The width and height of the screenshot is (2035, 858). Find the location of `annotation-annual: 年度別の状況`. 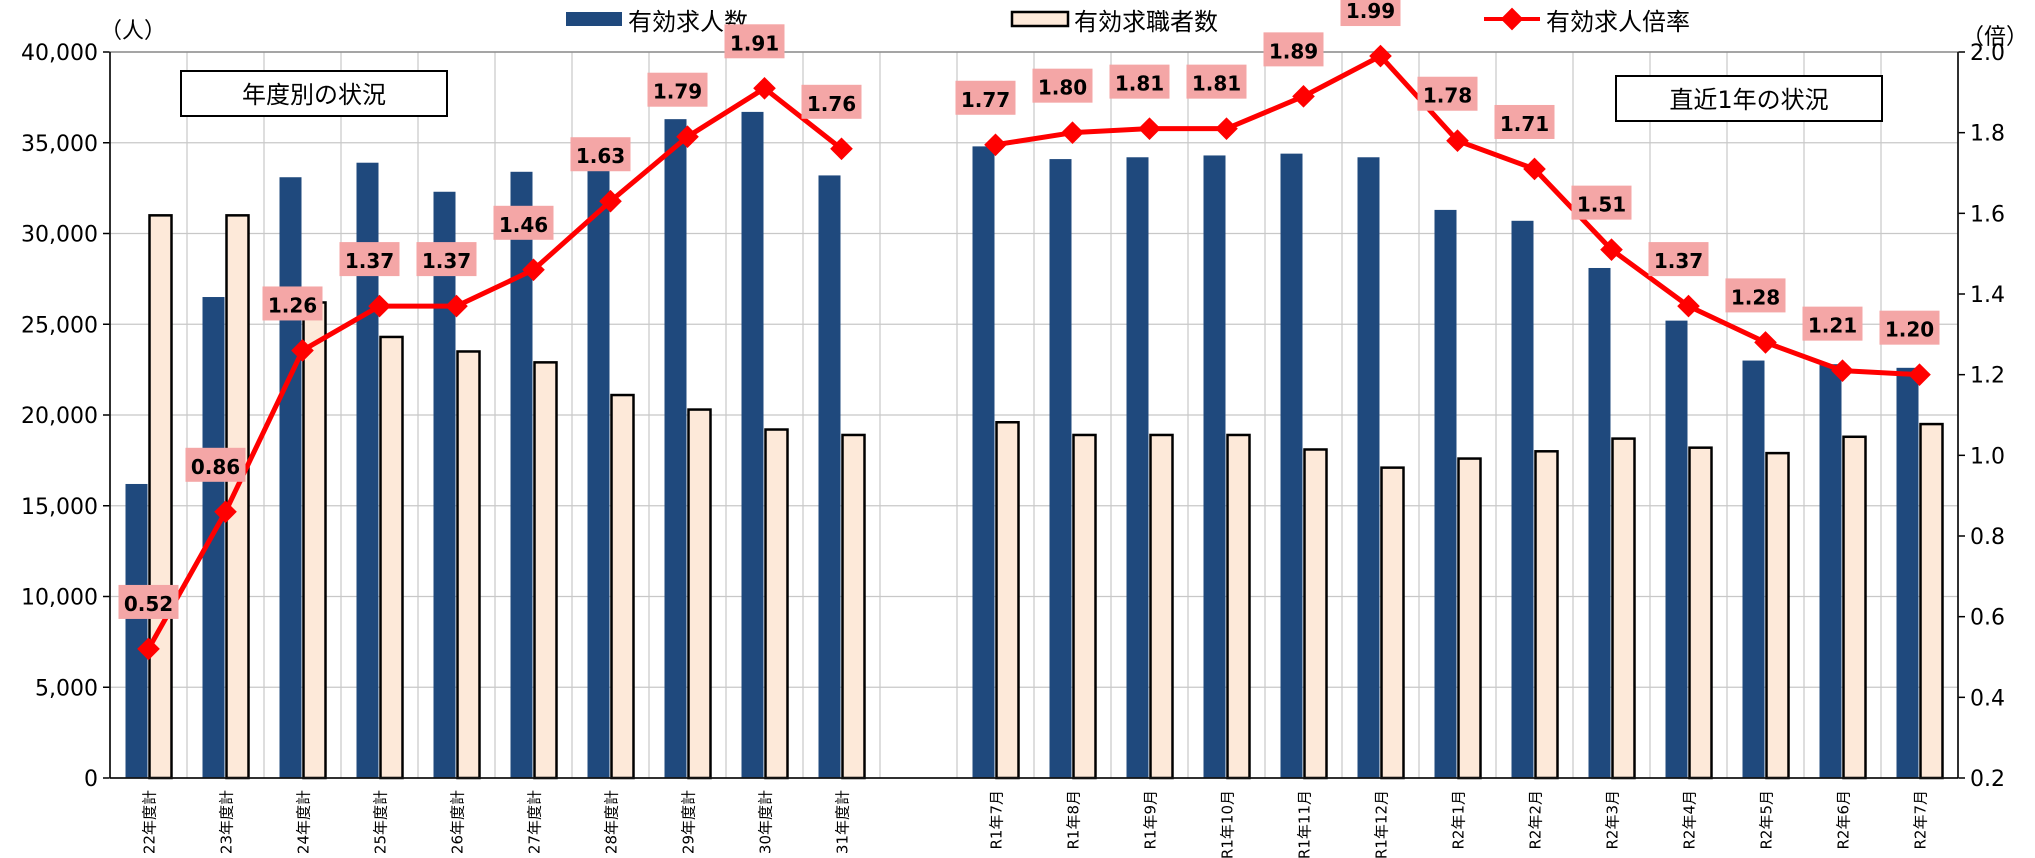

annotation-annual: 年度別の状況 is located at coordinates (314, 95).